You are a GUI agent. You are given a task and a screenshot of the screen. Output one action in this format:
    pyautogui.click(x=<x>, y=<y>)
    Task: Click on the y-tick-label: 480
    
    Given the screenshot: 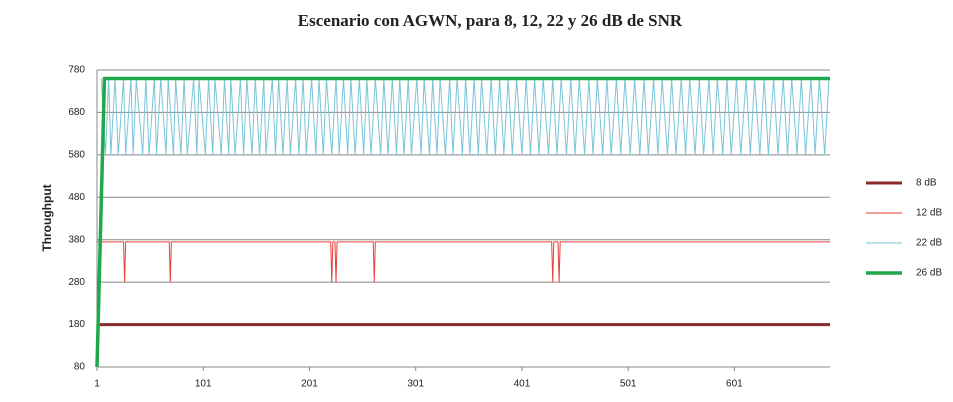 What is the action you would take?
    pyautogui.click(x=76, y=197)
    